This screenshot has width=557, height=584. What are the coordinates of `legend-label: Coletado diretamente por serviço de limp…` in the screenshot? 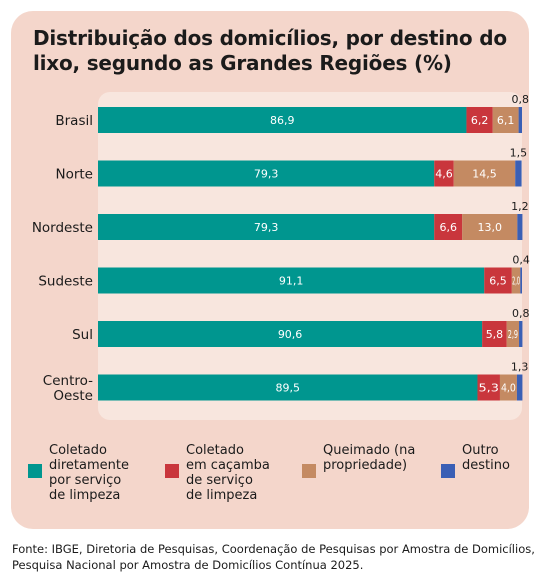 It's located at (89, 473).